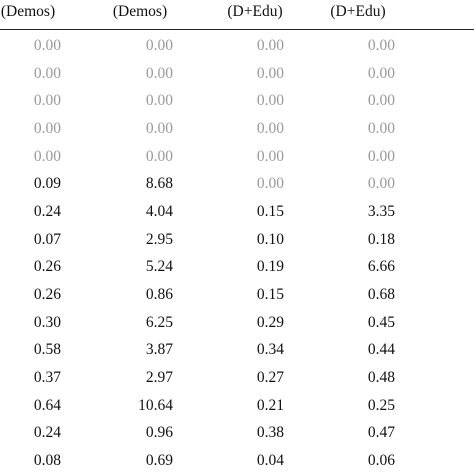 The width and height of the screenshot is (474, 474). What do you see at coordinates (381, 267) in the screenshot?
I see `table-cell: 6.66` at bounding box center [381, 267].